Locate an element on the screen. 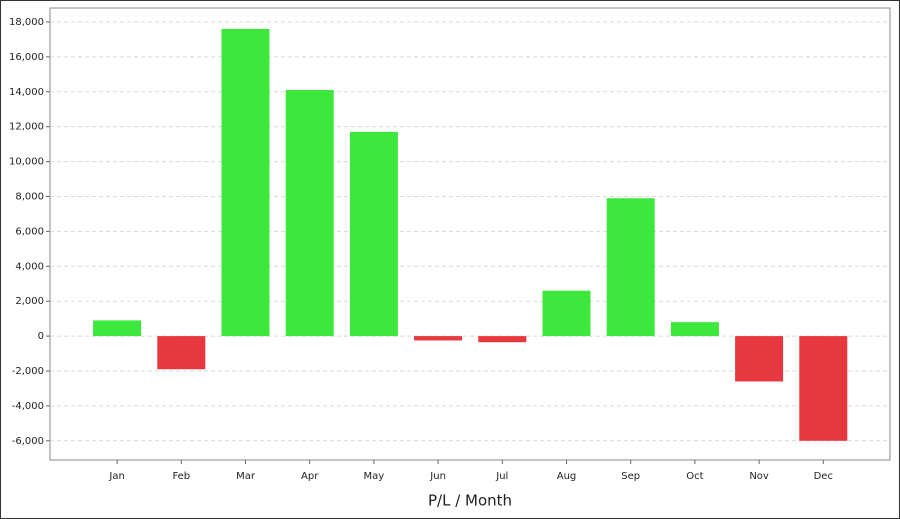 Image resolution: width=900 pixels, height=519 pixels. y-tick-label: -2,000 is located at coordinates (28, 371).